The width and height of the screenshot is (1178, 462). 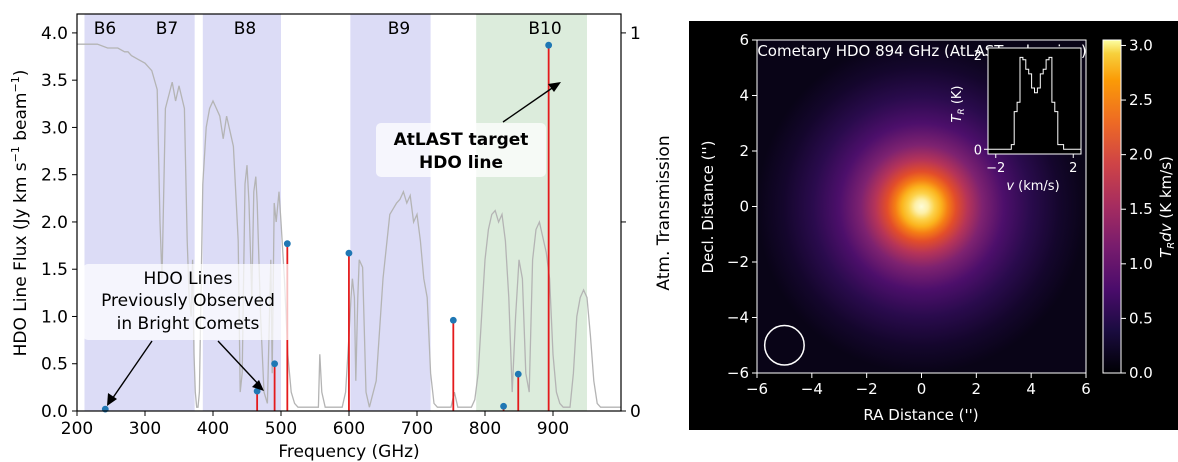 I want to click on colorbar-label: TRdv (K km/s), so click(x=1167, y=207).